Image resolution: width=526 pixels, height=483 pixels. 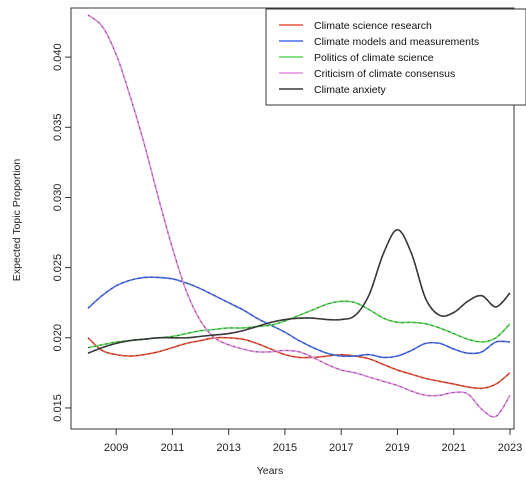 I want to click on x-tick-label: 2019, so click(x=397, y=448).